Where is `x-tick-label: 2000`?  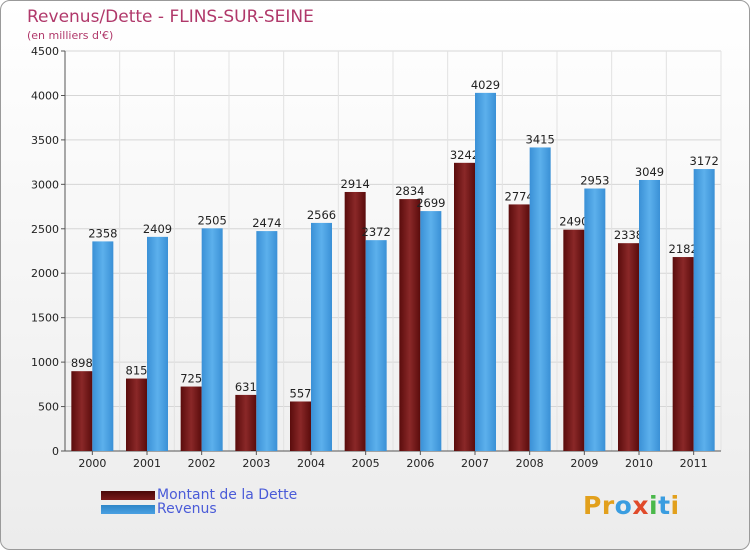
x-tick-label: 2000 is located at coordinates (92, 463).